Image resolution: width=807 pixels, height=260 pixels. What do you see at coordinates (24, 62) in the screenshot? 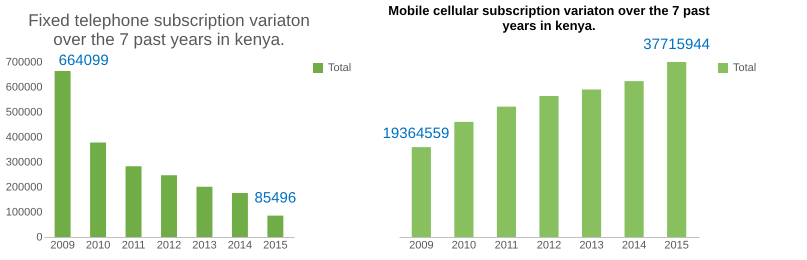
I see `y-tick-label: 700000` at bounding box center [24, 62].